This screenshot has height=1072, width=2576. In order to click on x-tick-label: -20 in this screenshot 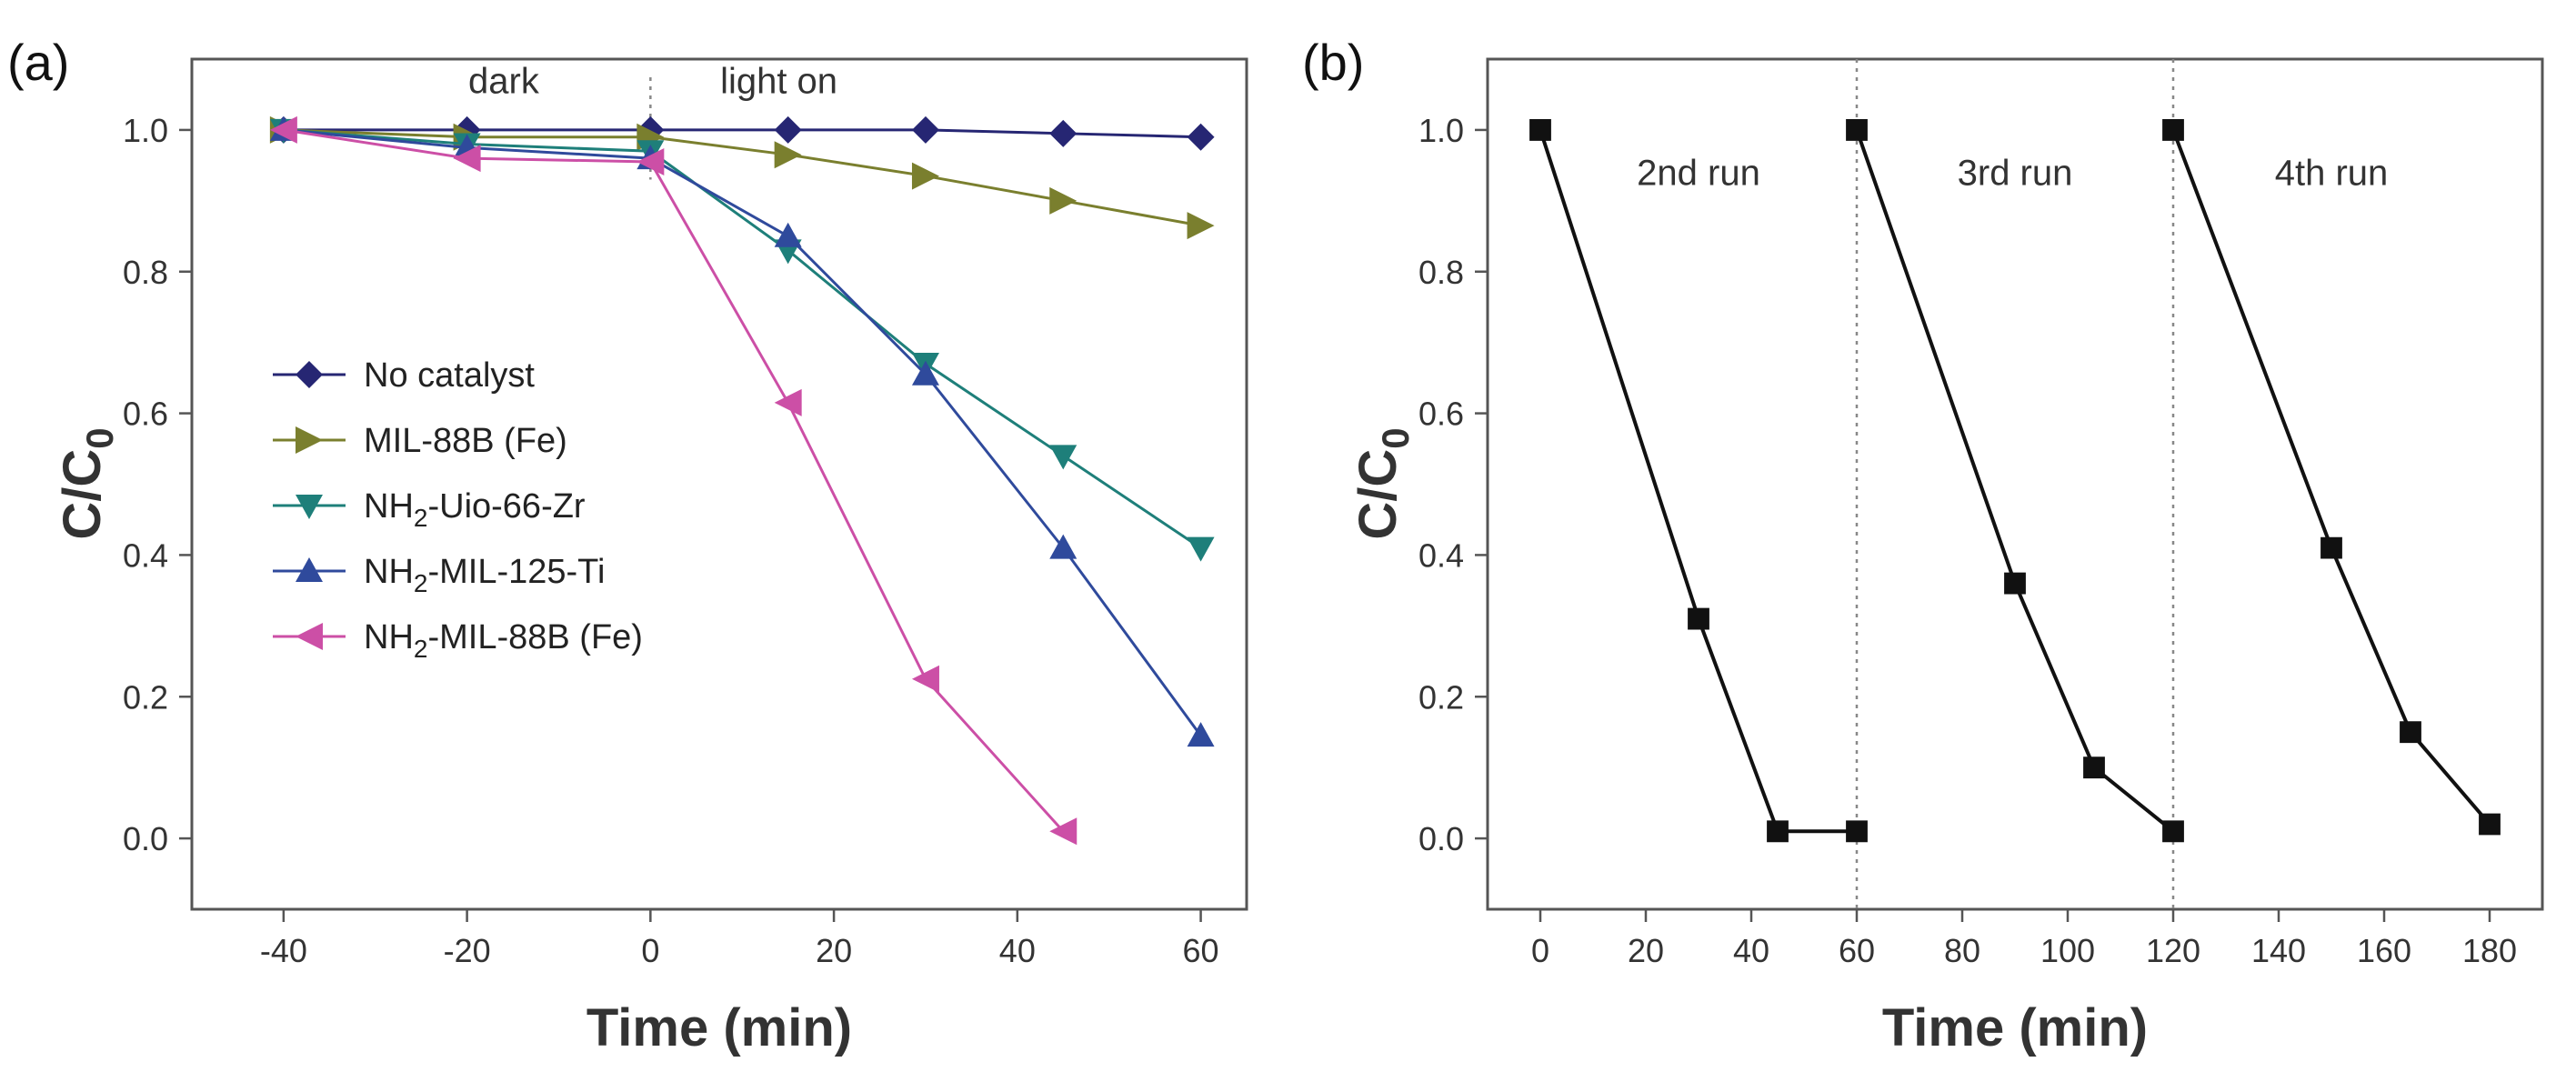, I will do `click(468, 950)`.